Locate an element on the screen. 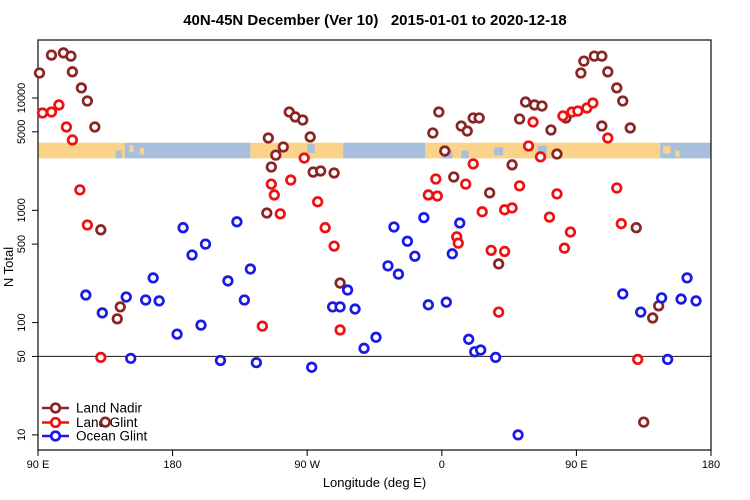 The width and height of the screenshot is (750, 500). map-strip-segment-land is located at coordinates (297, 150).